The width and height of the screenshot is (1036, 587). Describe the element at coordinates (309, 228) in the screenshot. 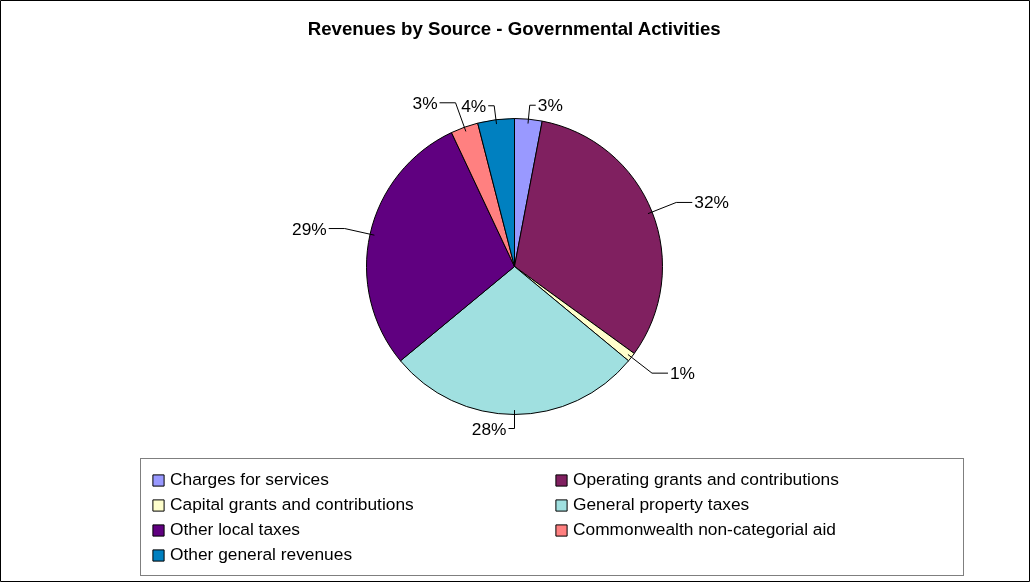

I see `data-label: 29%` at that location.